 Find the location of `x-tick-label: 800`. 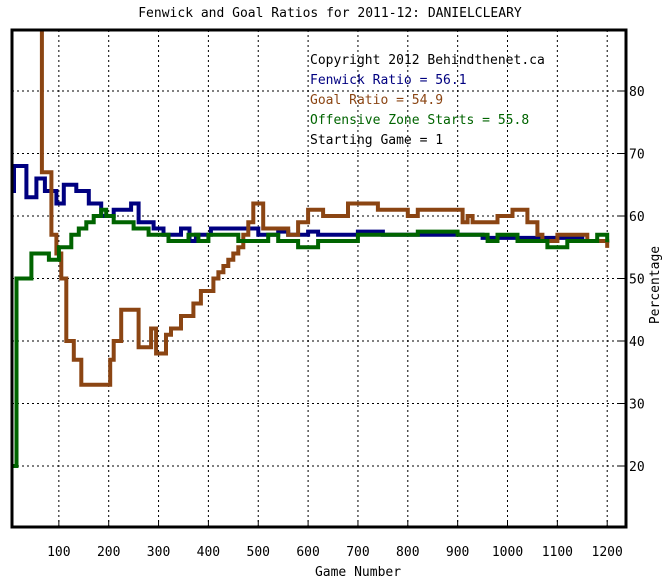

x-tick-label: 800 is located at coordinates (407, 552).